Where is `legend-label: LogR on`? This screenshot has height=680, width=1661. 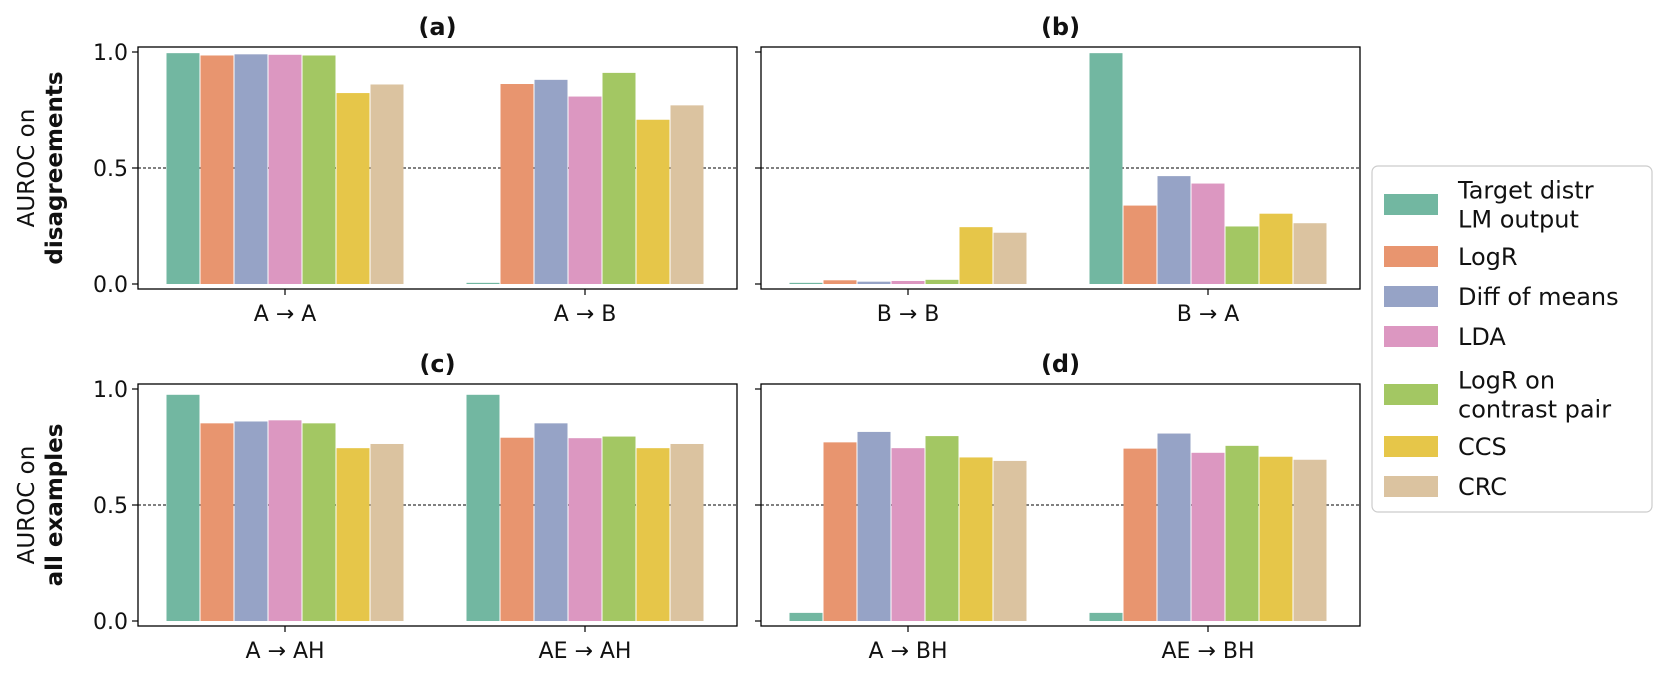 legend-label: LogR on is located at coordinates (1506, 381).